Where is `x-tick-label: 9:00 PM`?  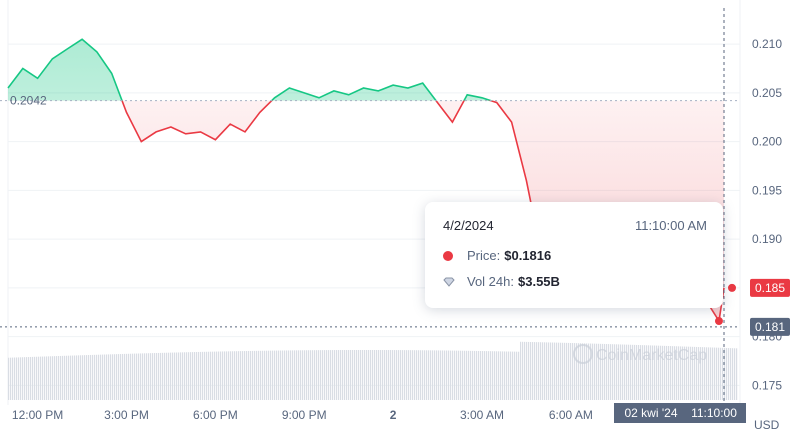 x-tick-label: 9:00 PM is located at coordinates (304, 415).